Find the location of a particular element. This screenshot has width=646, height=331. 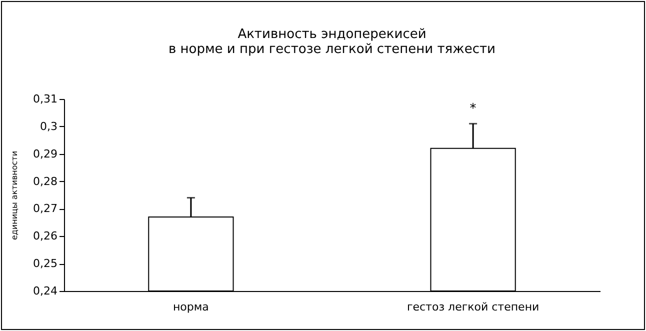

y-tick-label: 0,24 is located at coordinates (45, 291).